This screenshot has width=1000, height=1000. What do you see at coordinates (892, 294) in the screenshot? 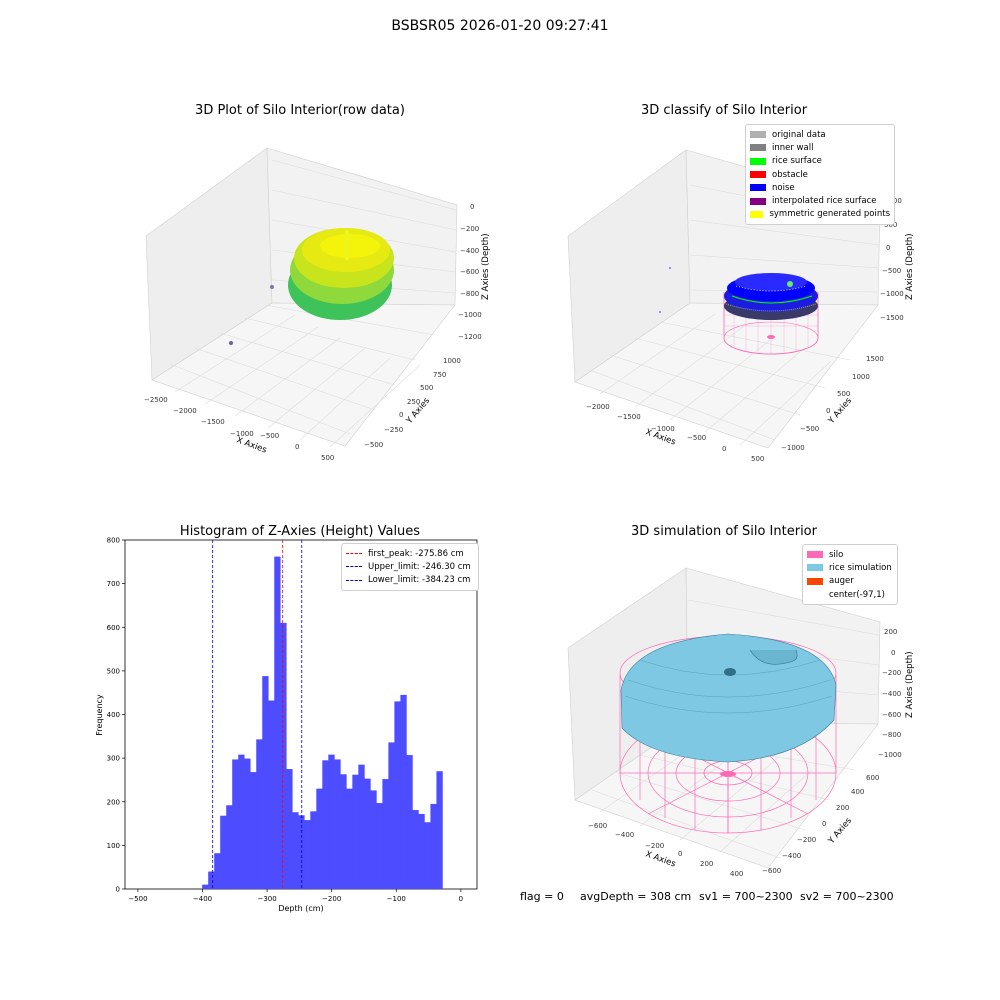
I see `plot2-ztick: −1000` at bounding box center [892, 294].